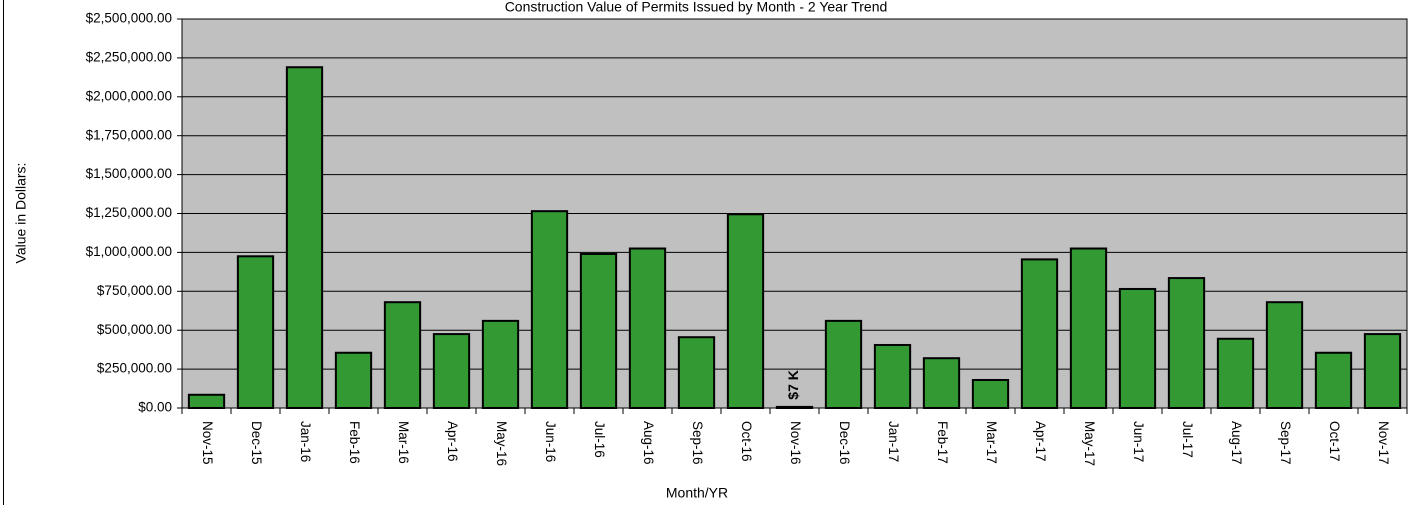 The image size is (1418, 505). Describe the element at coordinates (1285, 443) in the screenshot. I see `x-tick-label: Sep-17` at that location.